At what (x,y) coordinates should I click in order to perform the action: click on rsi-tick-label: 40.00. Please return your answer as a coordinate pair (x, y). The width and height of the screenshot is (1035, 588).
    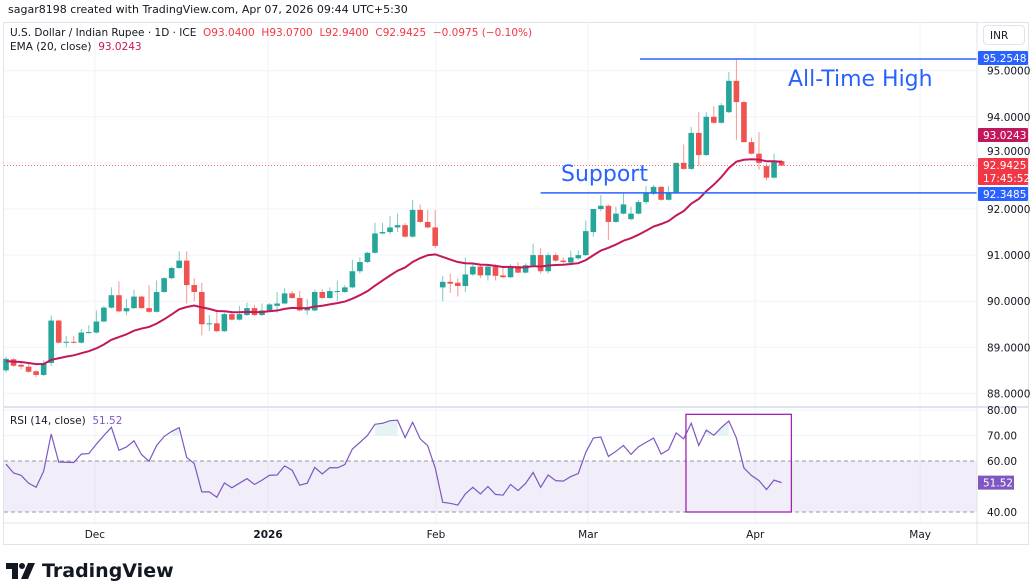
    Looking at the image, I should click on (1002, 513).